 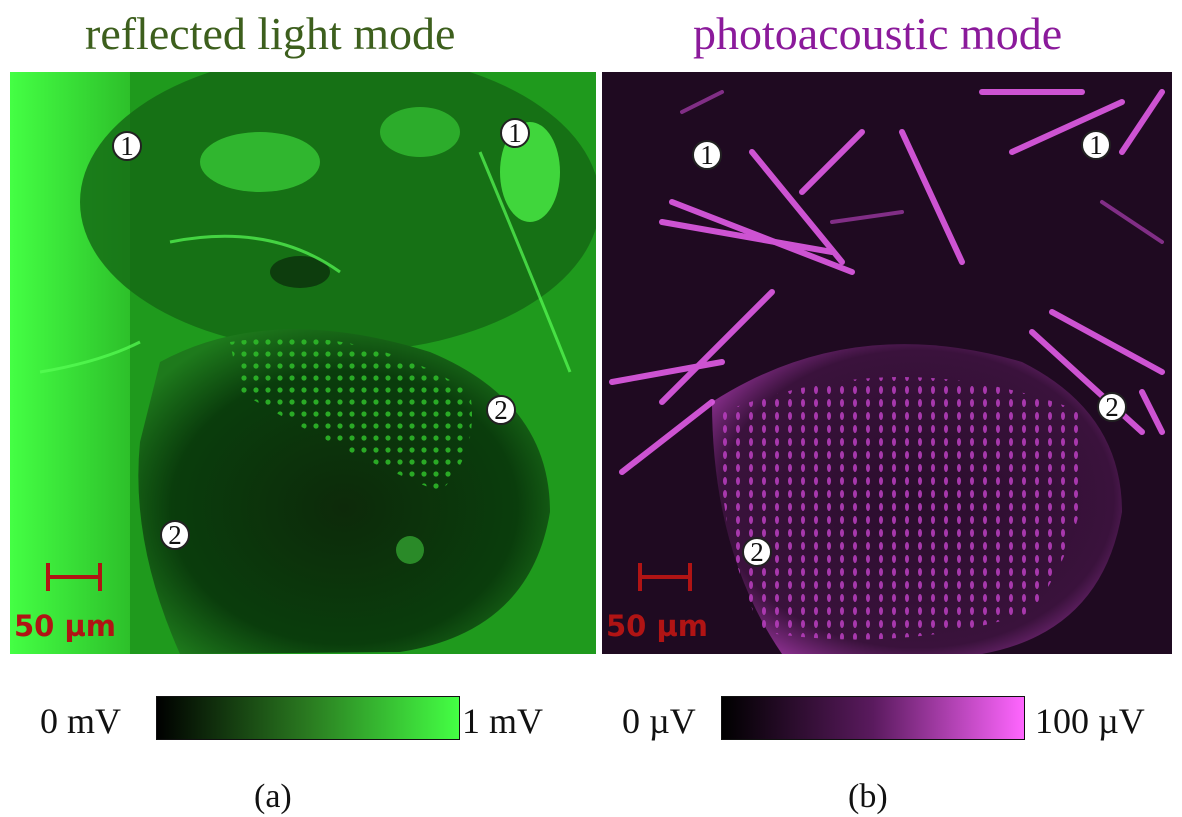 What do you see at coordinates (502, 721) in the screenshot?
I see `colorbar-a-max-label: 1 mV` at bounding box center [502, 721].